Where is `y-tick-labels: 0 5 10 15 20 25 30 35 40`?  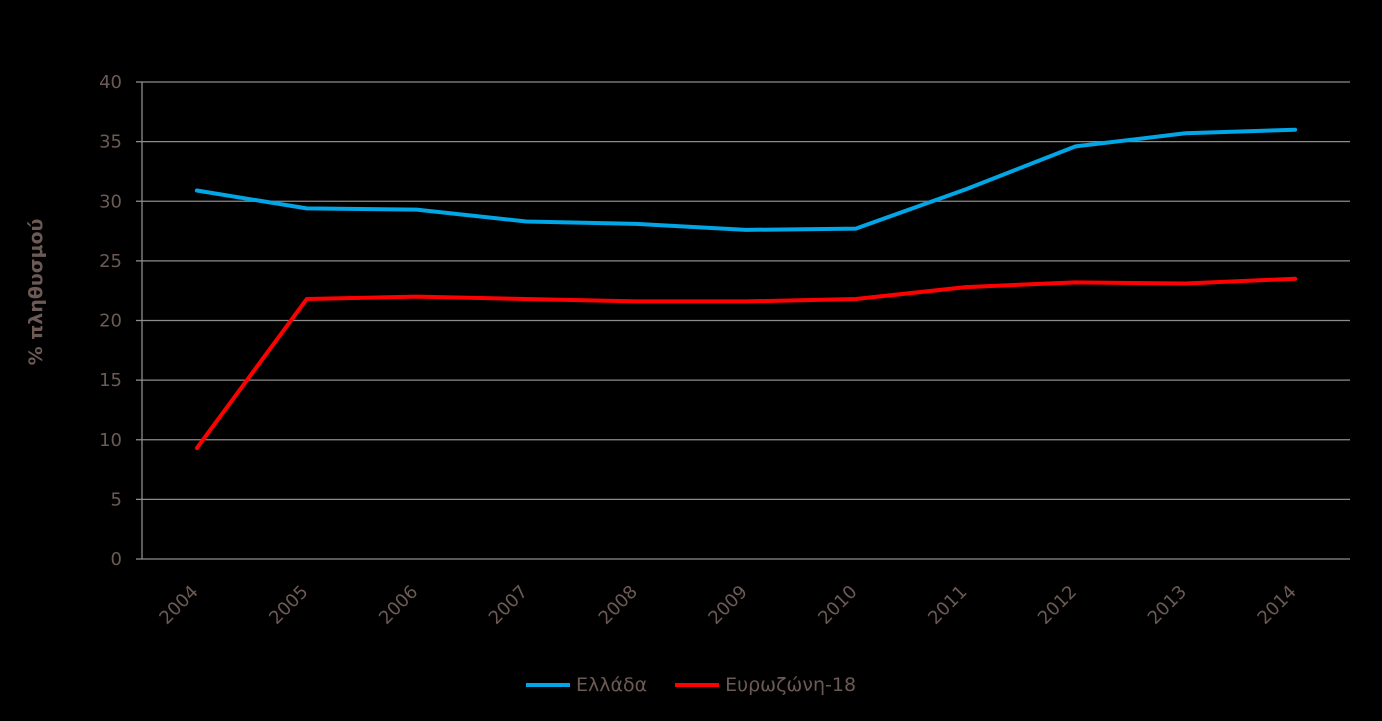
y-tick-labels: 0 5 10 15 20 25 30 35 40 is located at coordinates (110, 321).